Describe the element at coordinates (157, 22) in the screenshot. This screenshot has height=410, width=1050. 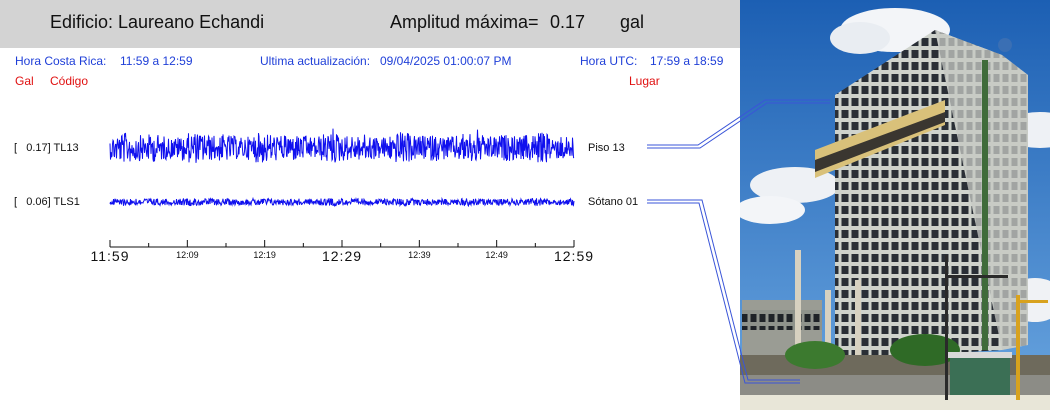
I see `building-title: Edificio: Laureano Echandi` at that location.